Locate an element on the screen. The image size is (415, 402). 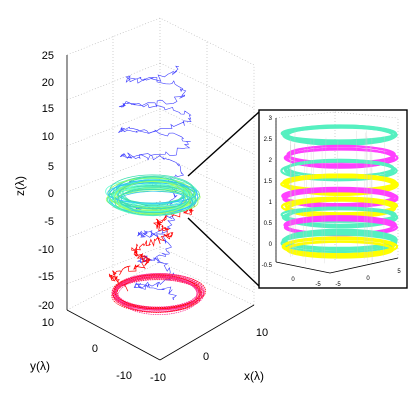
main-y-ticks: 10 0 -10 is located at coordinates (87, 349).